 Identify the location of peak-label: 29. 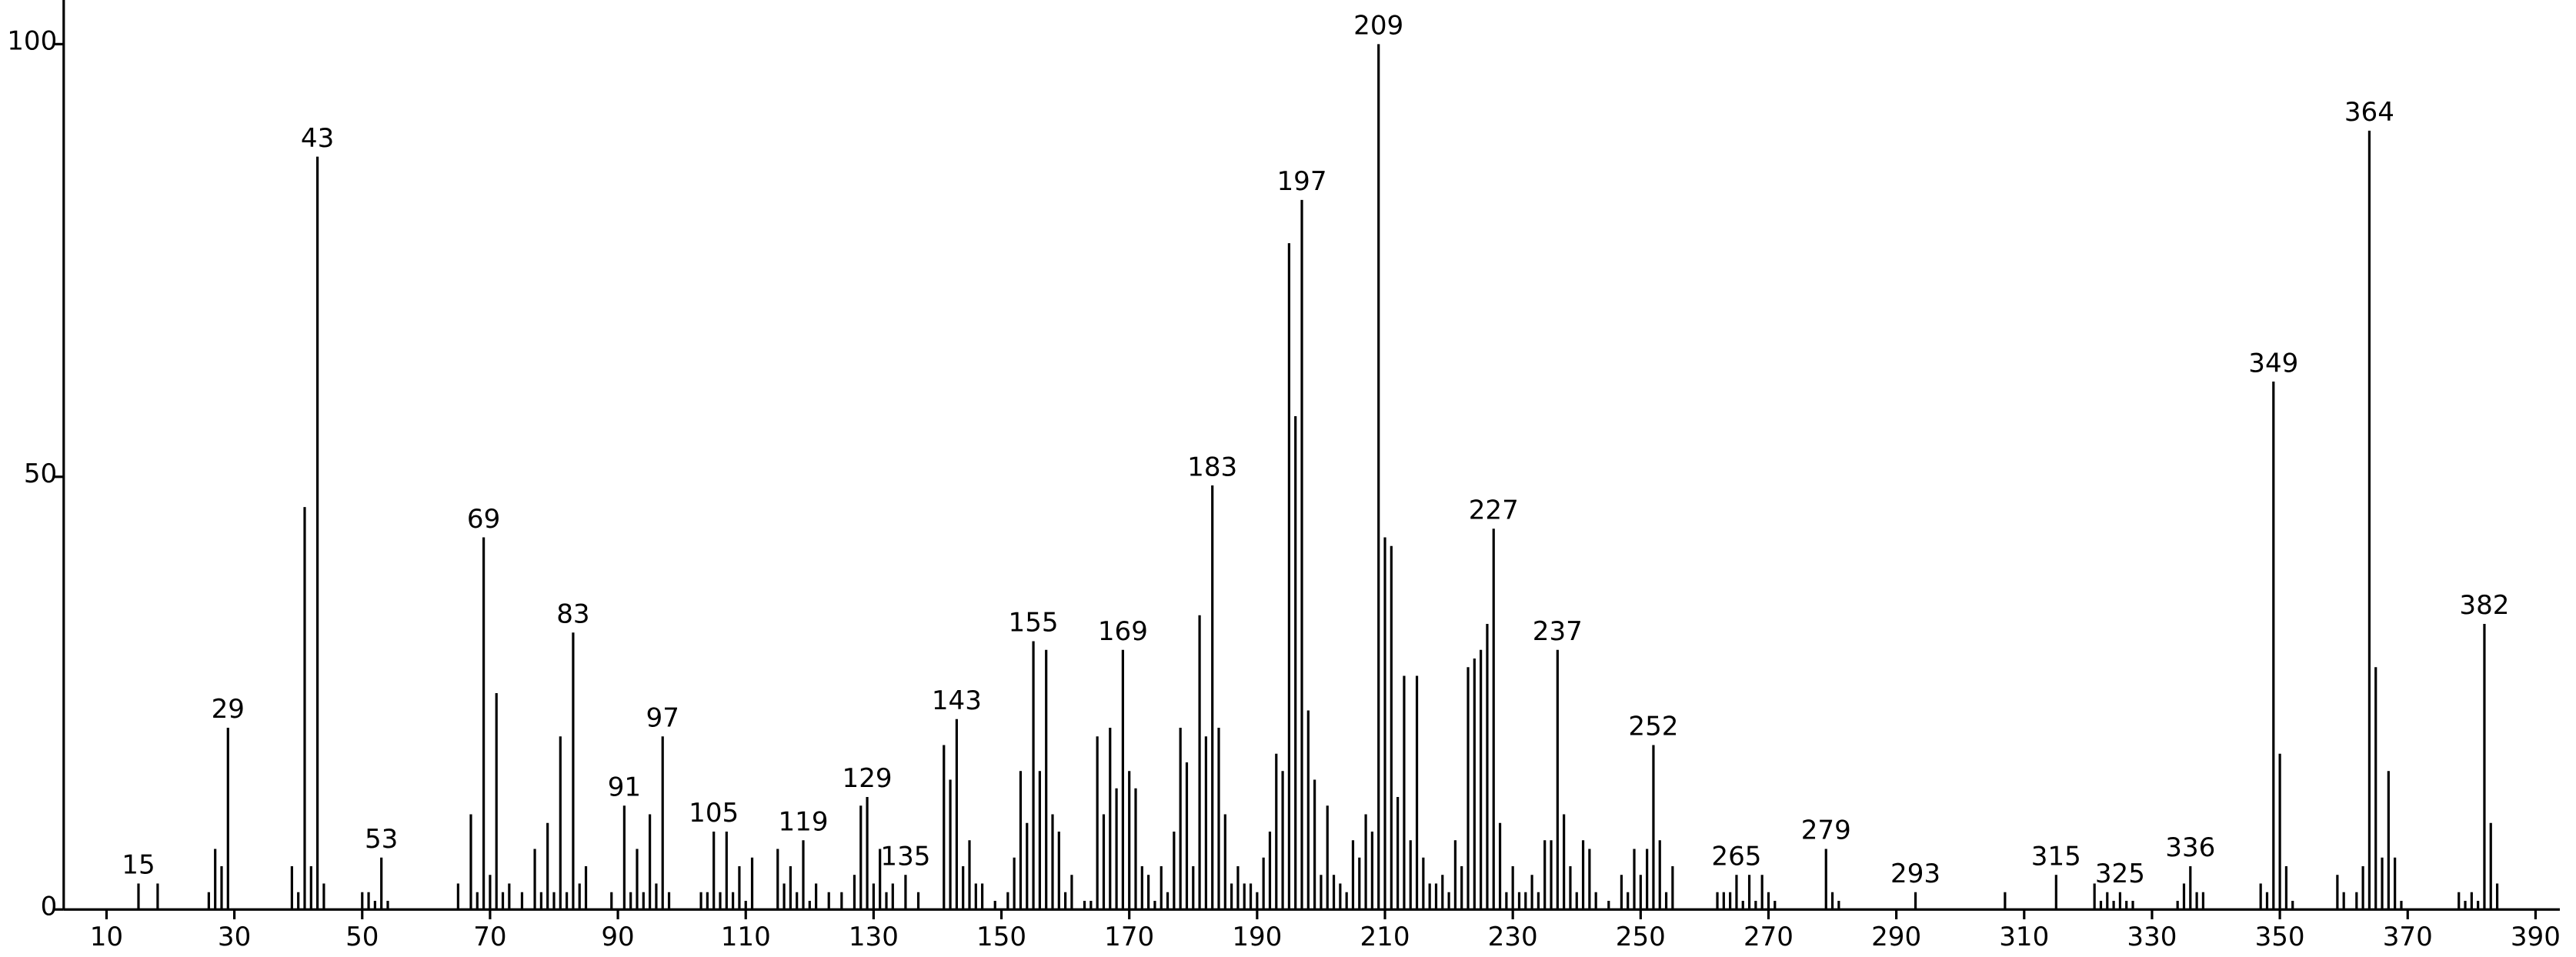
(228, 710).